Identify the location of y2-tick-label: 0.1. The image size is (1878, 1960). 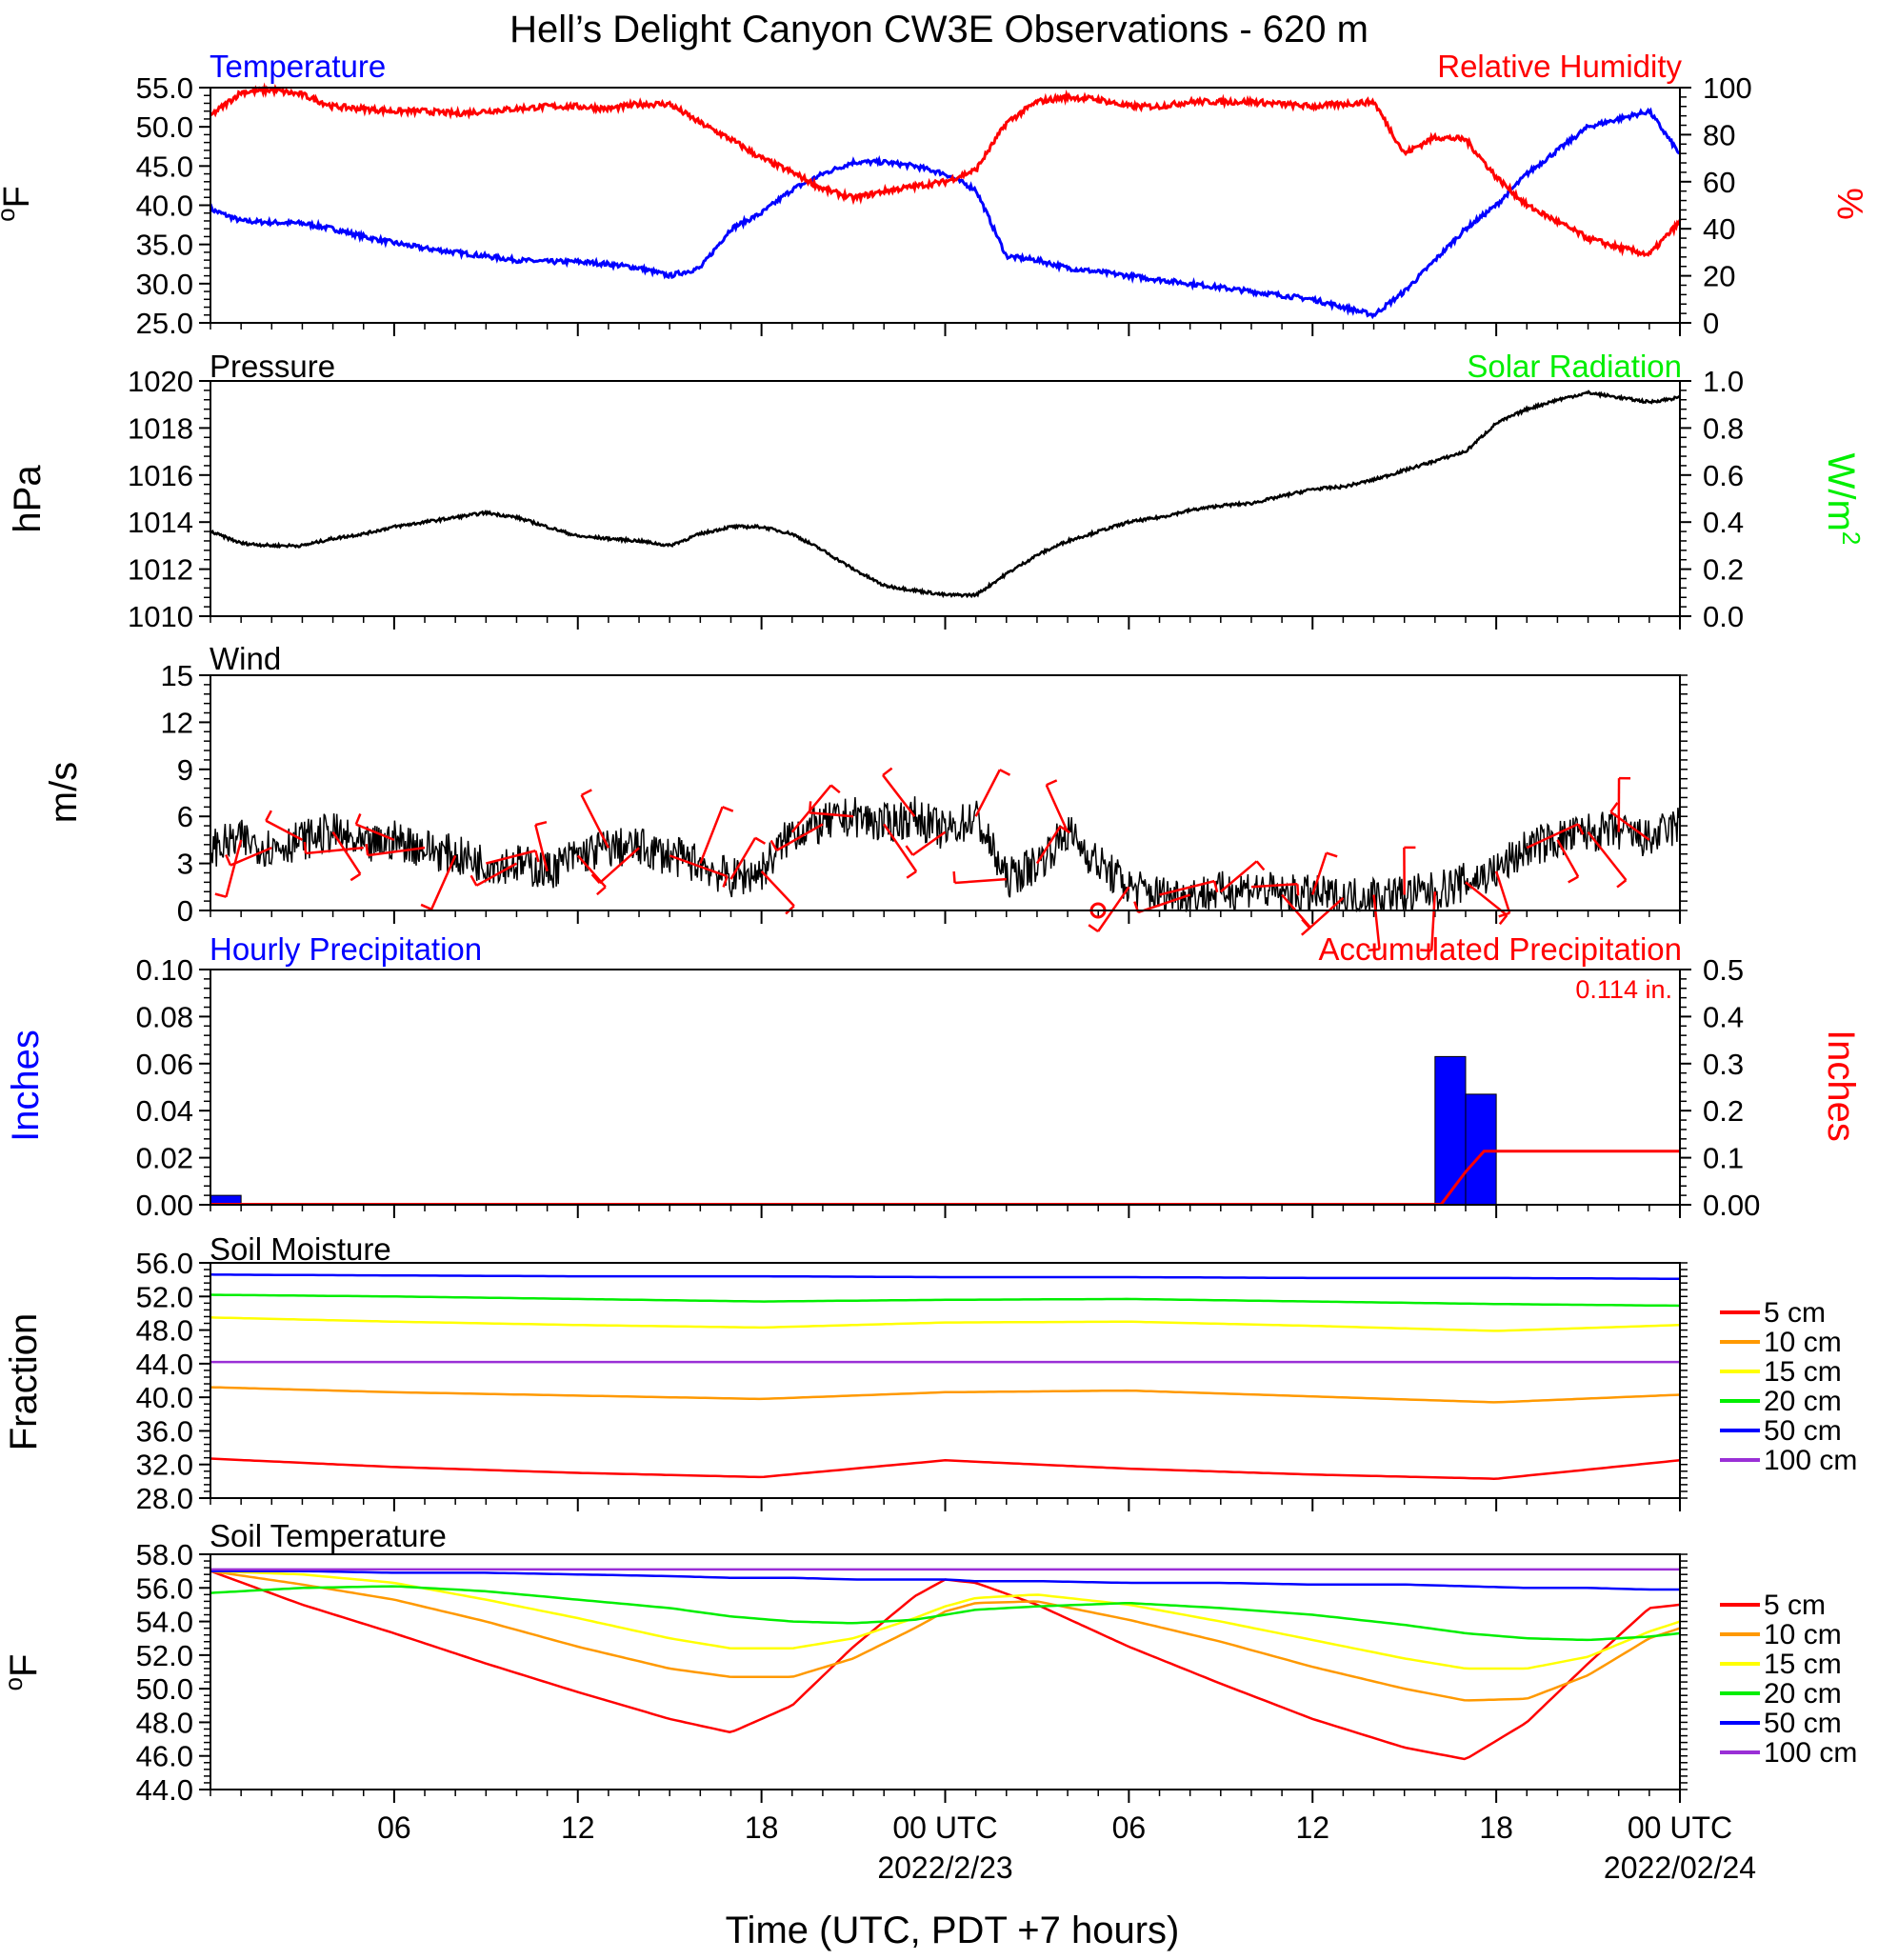
(1723, 1158).